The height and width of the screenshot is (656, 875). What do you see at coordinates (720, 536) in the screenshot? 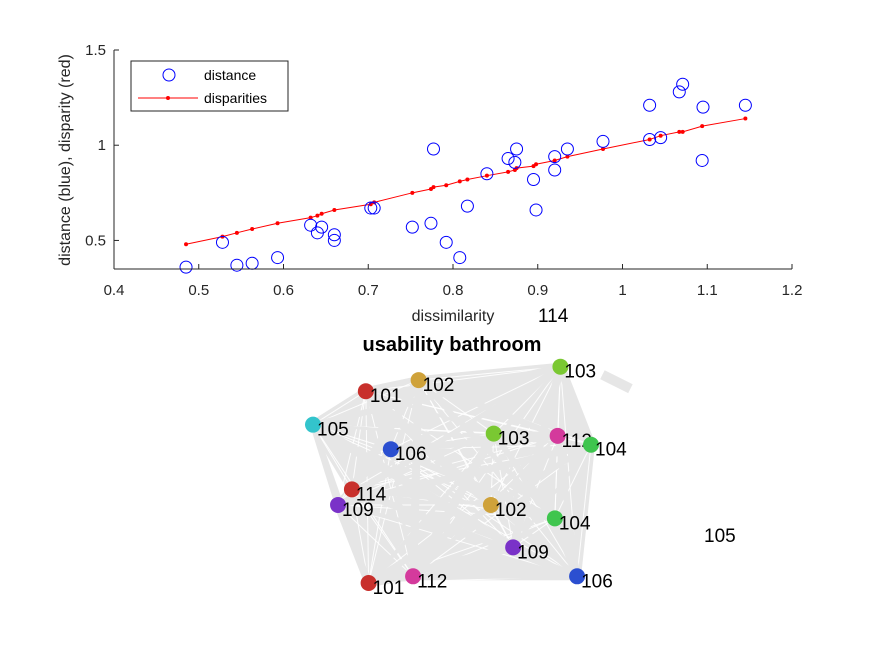
I see `extra-label-105: 105` at bounding box center [720, 536].